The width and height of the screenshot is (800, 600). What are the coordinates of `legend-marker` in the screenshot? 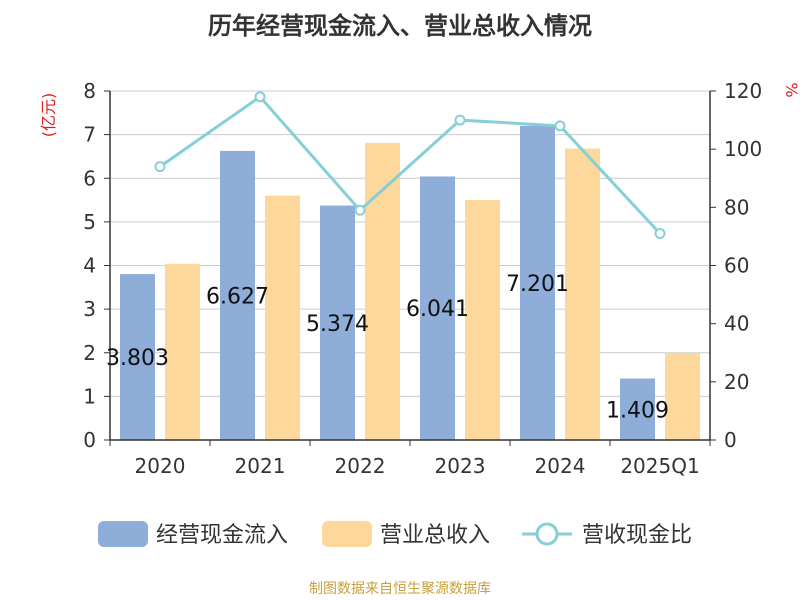 It's located at (547, 534).